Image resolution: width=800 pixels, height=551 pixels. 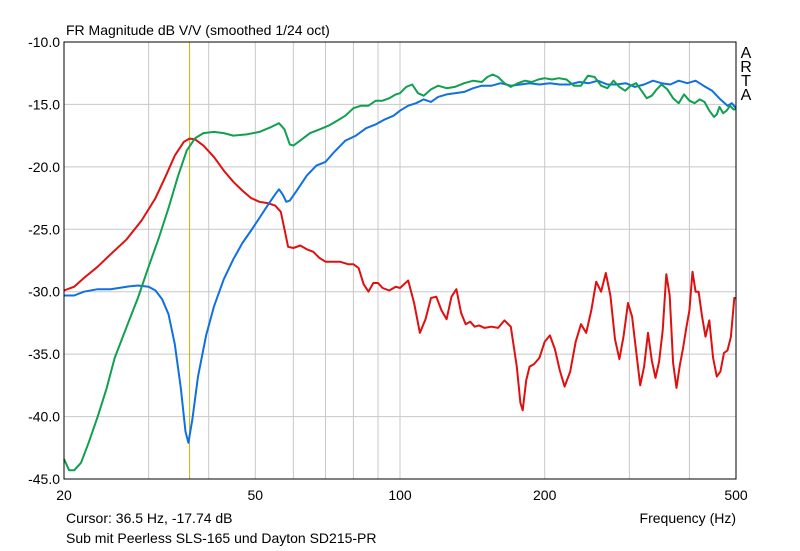 I want to click on y-tick-label: -10.0, so click(x=44, y=42).